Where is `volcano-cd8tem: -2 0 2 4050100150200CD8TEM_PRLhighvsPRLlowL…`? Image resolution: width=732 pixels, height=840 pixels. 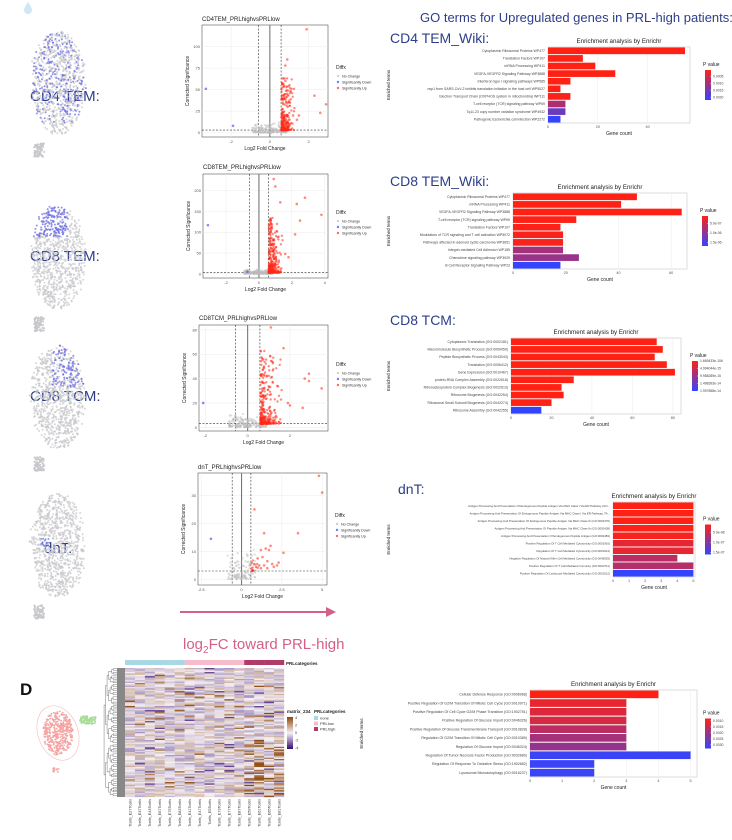 volcano-cd8tem: -2 0 2 4050100150200CD8TEM_PRLhighvsPRLlowL… is located at coordinates (278, 229).